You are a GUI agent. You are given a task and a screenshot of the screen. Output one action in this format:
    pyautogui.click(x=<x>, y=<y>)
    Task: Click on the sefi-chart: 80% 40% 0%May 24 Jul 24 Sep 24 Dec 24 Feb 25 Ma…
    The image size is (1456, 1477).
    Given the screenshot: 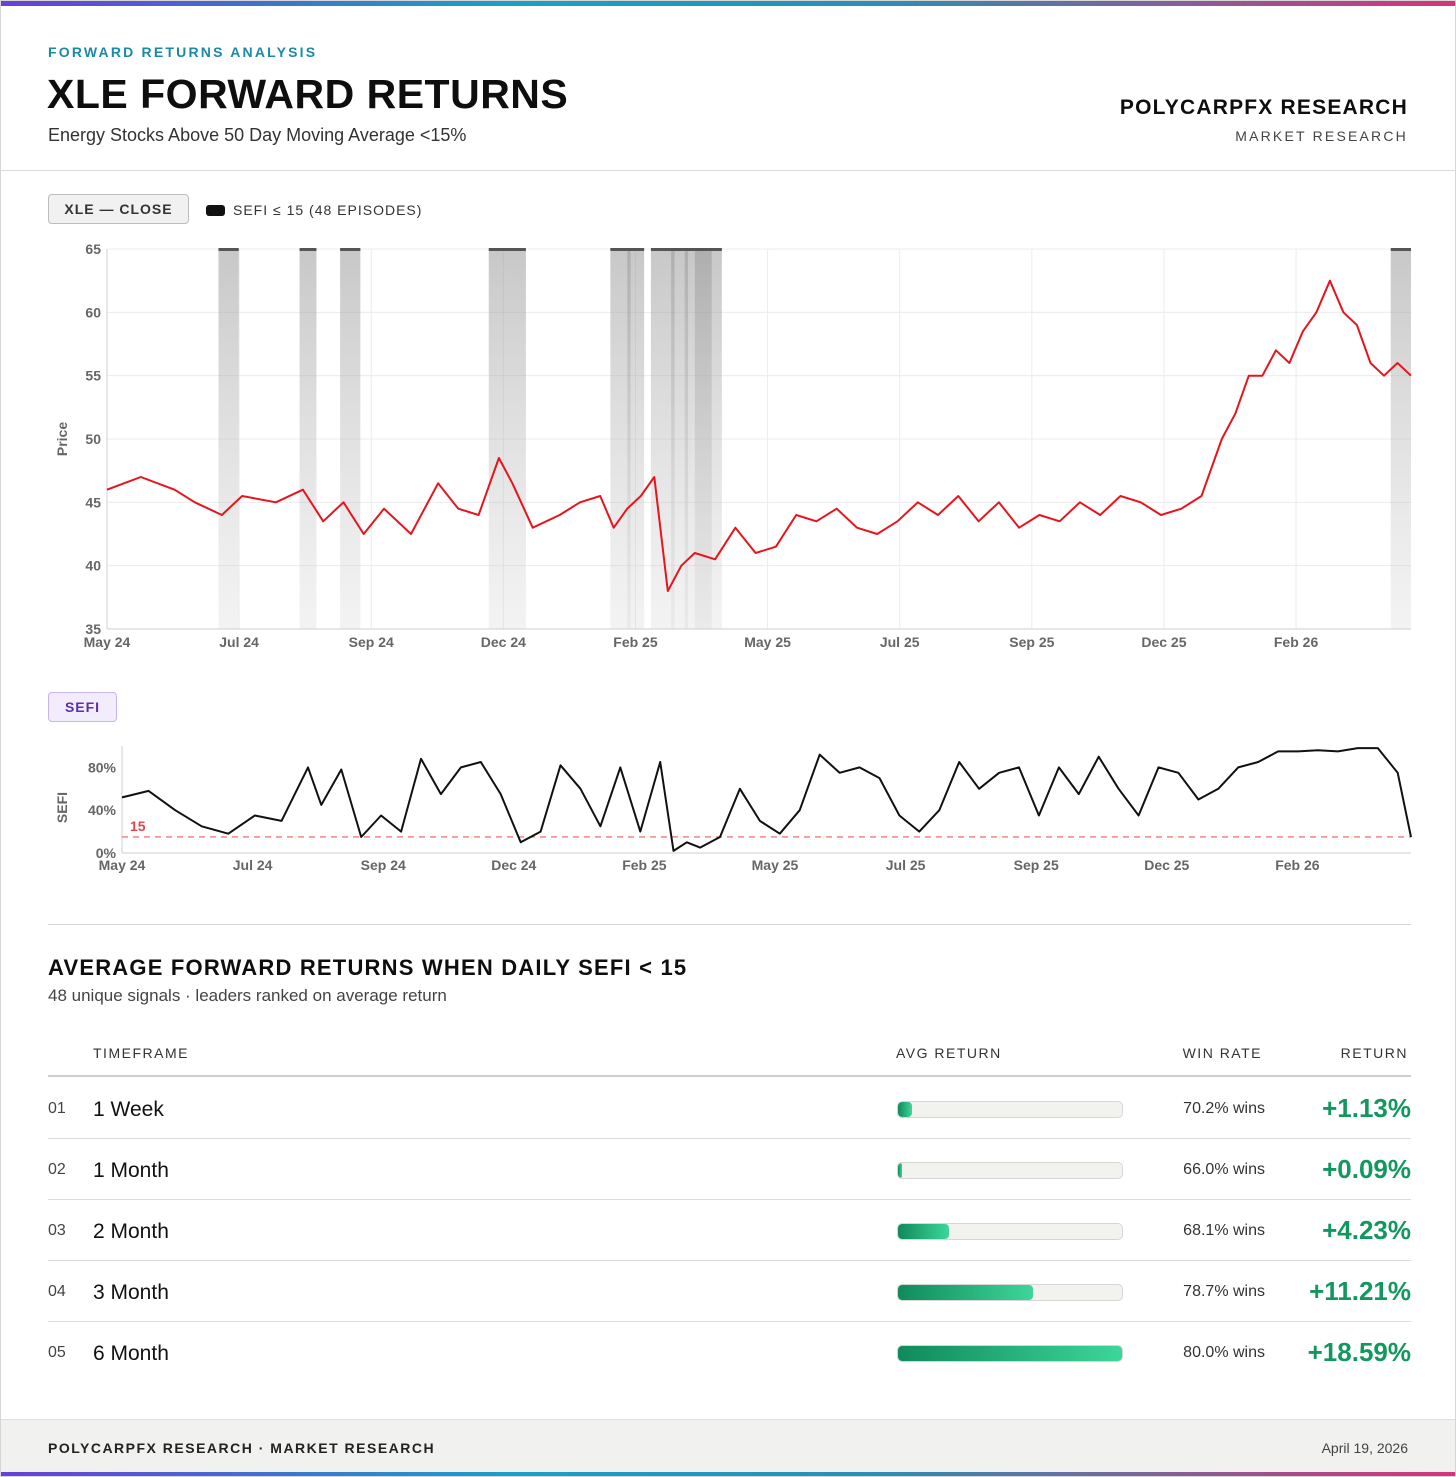 What is the action you would take?
    pyautogui.click(x=733, y=809)
    